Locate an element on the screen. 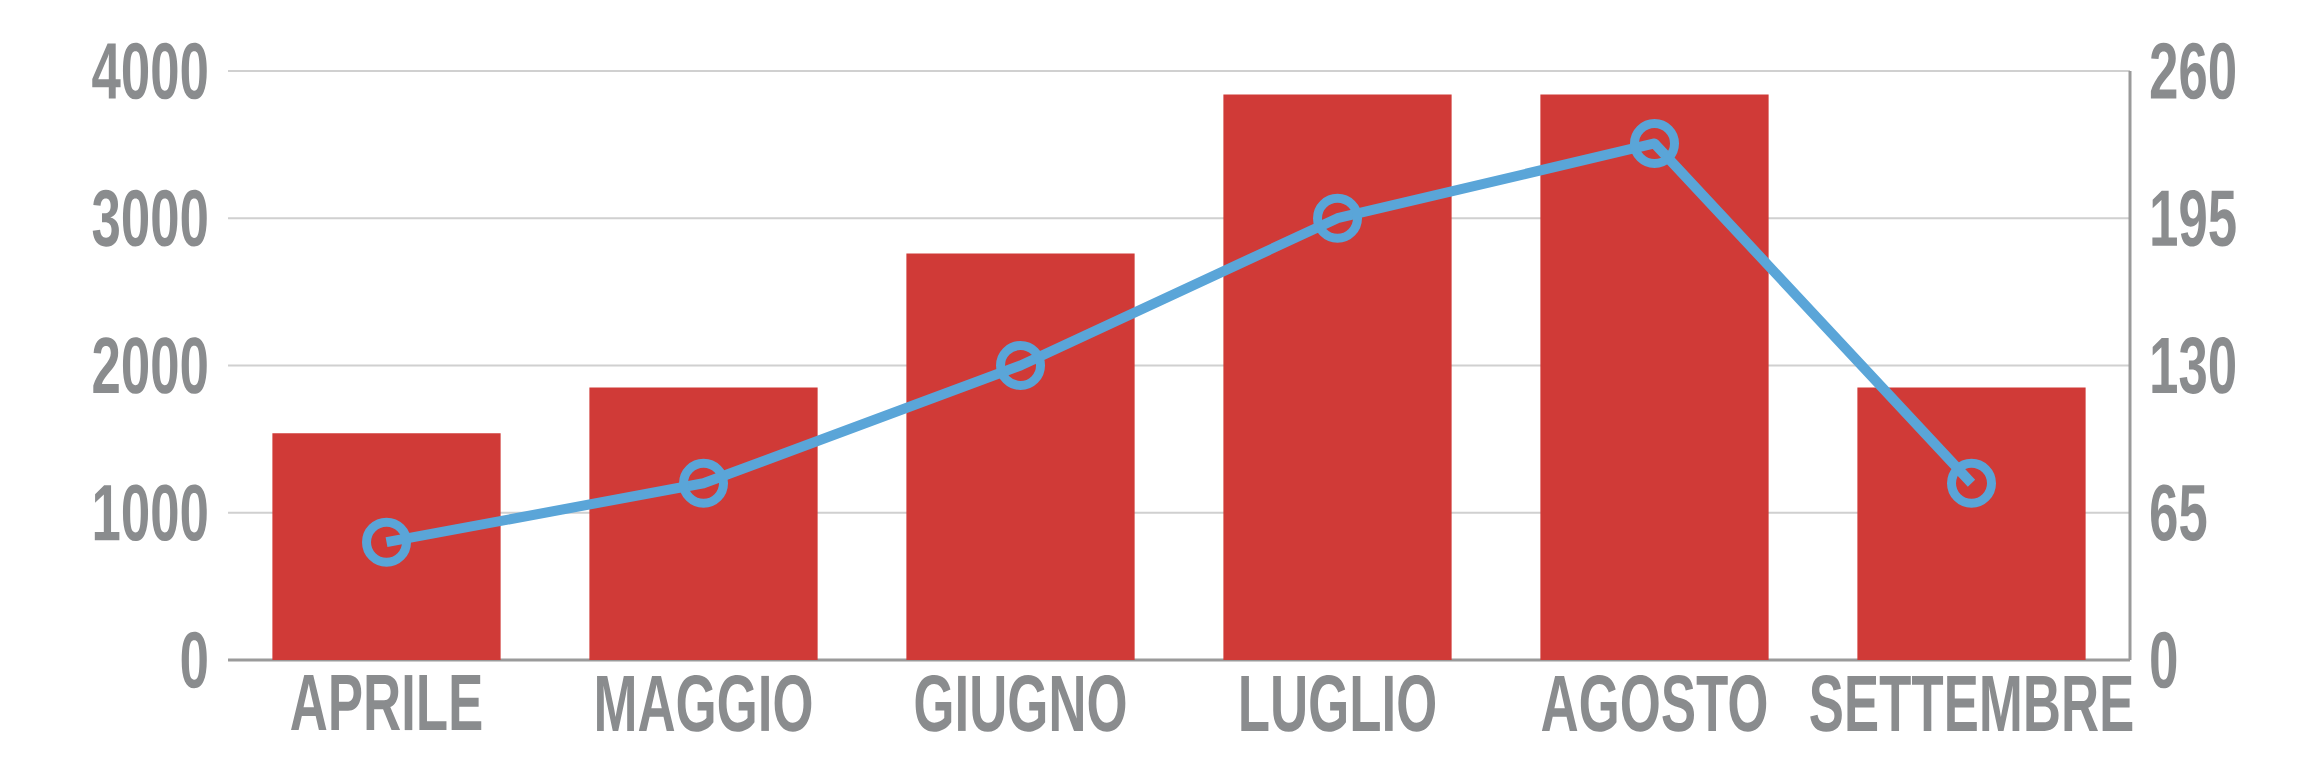 The width and height of the screenshot is (2307, 775). y-tick-label: 0 is located at coordinates (194, 660).